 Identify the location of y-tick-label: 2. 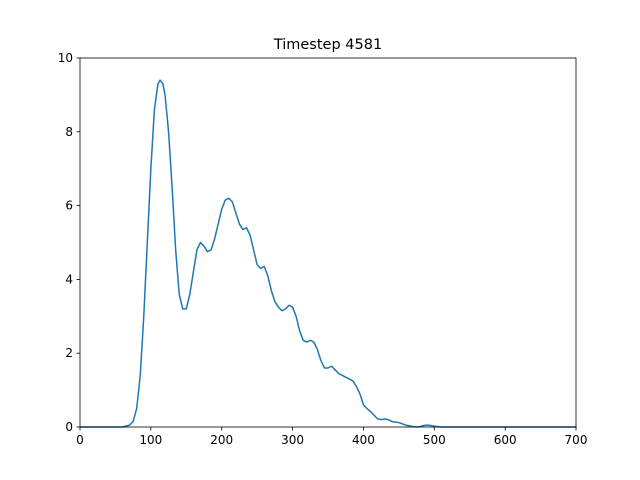
(69, 353).